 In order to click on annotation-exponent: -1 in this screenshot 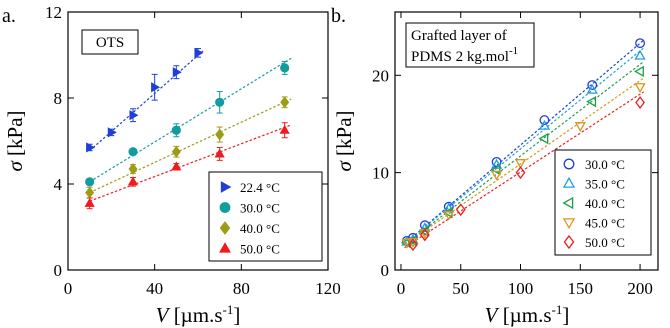, I will do `click(513, 51)`.